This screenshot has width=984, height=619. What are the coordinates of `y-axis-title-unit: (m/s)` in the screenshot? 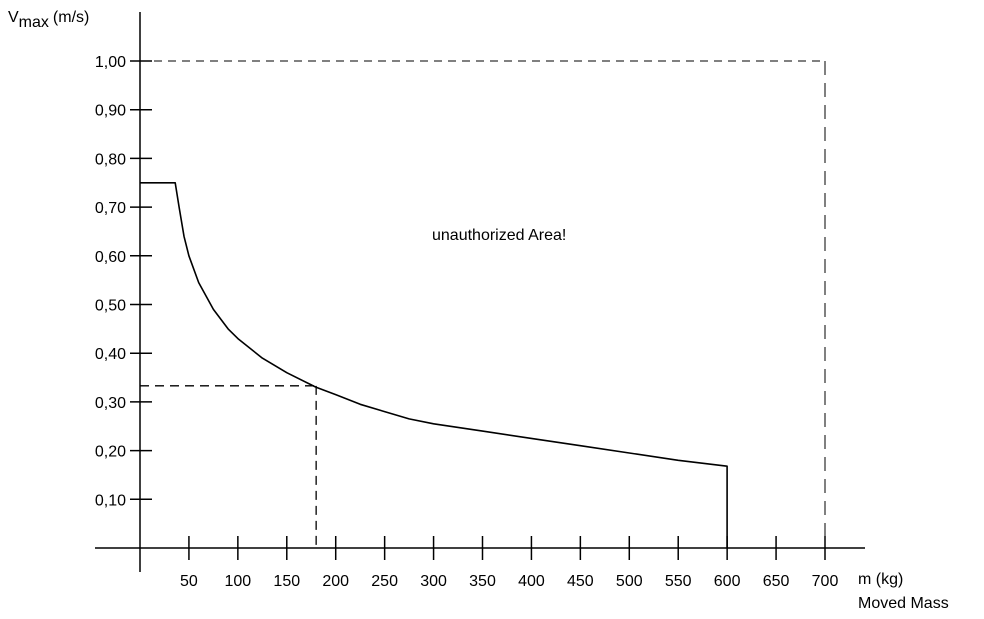 It's located at (71, 17).